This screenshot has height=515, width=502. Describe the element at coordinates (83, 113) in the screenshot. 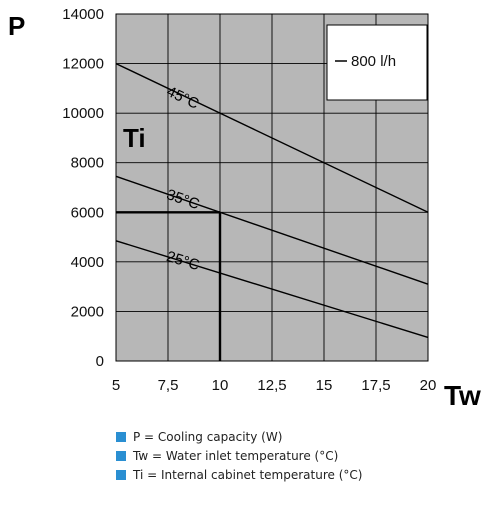

I see `y-tick-label: 10000` at that location.